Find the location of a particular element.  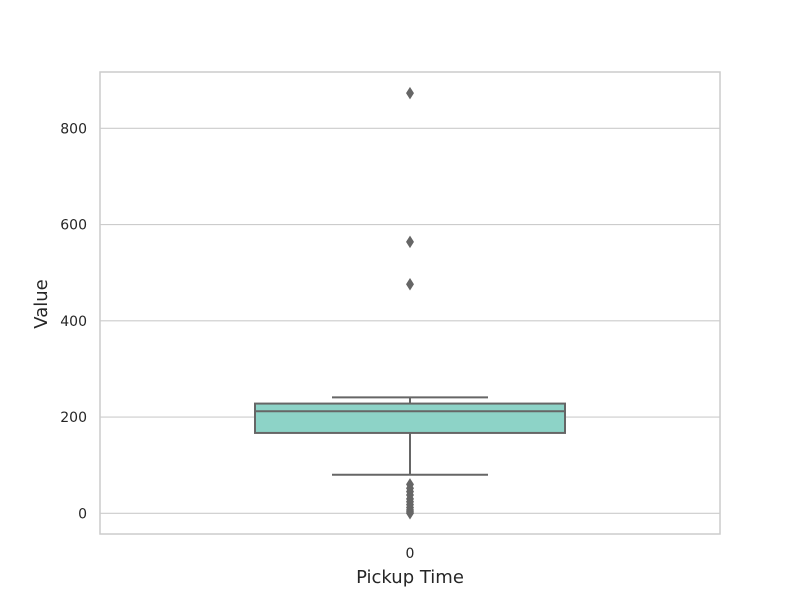

y-tick-label: 600 is located at coordinates (73, 226).